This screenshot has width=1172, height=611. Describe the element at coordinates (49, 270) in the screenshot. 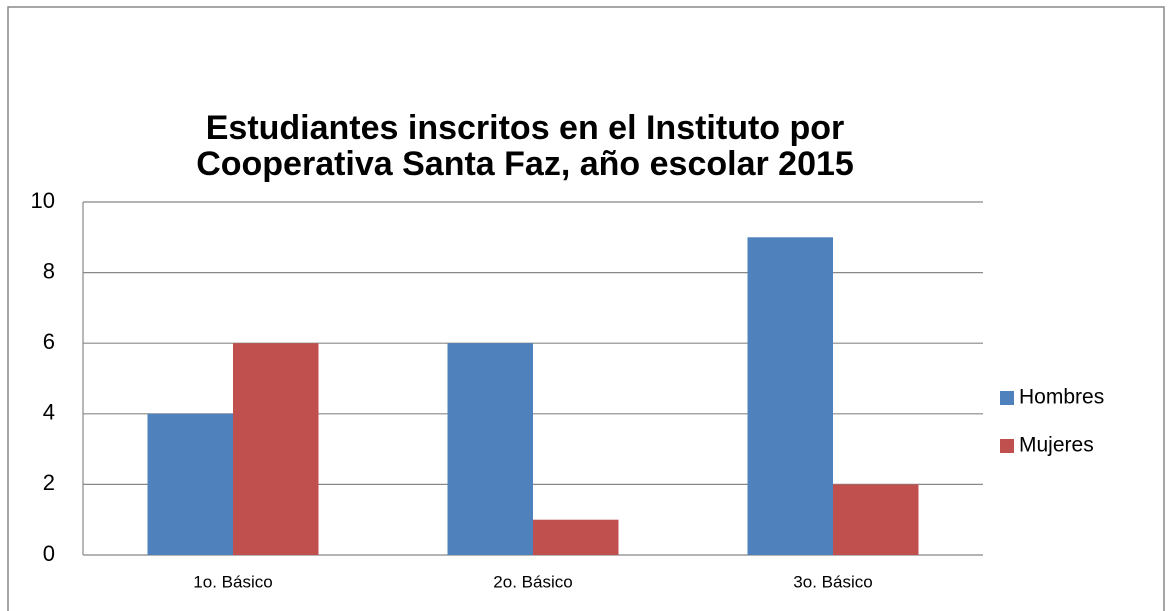

I see `y-tick-label: 8` at that location.